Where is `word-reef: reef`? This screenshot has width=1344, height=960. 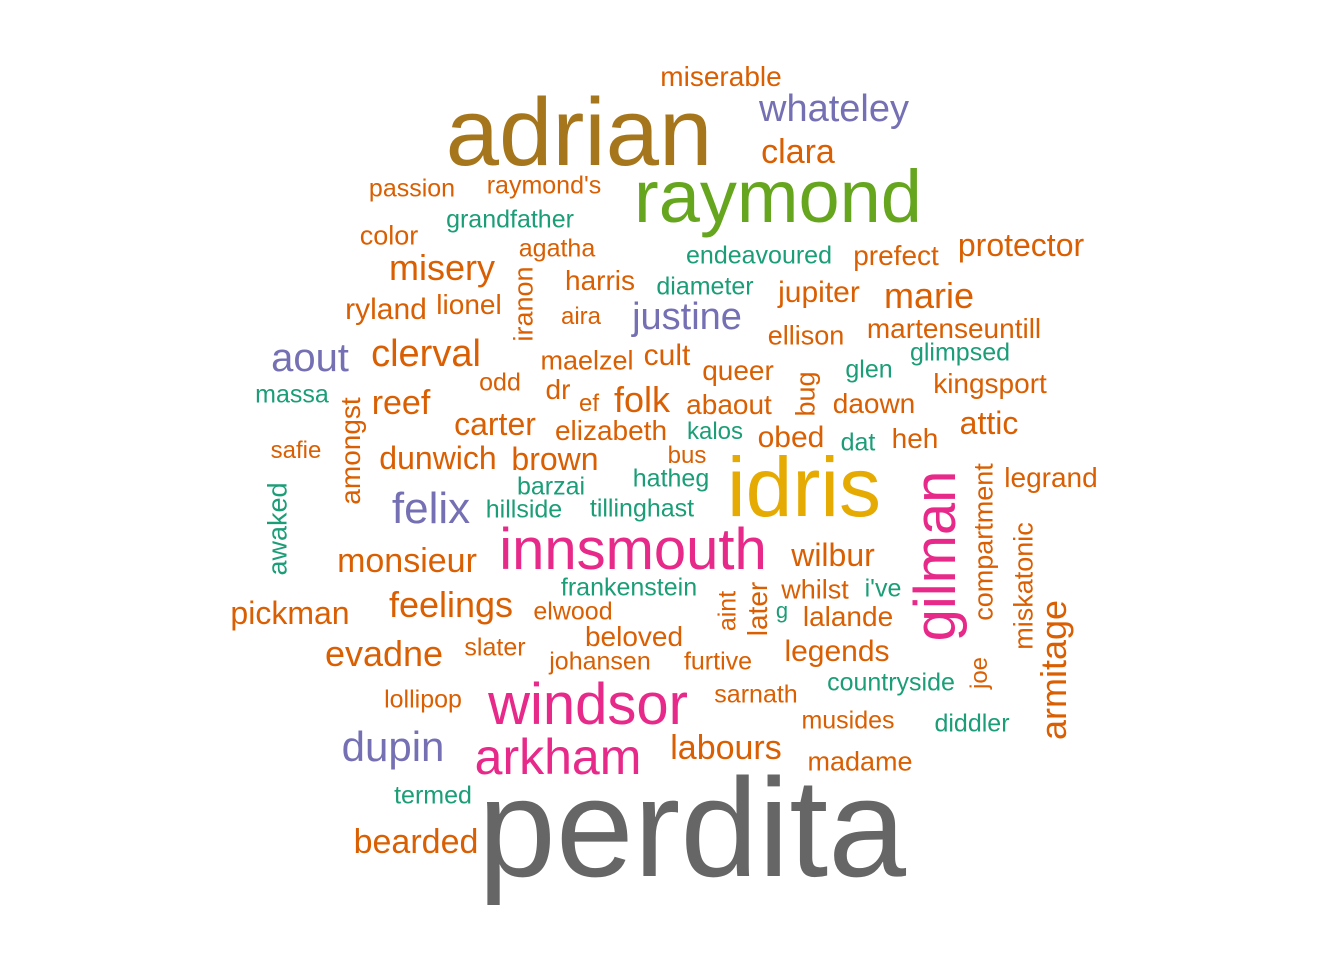
word-reef: reef is located at coordinates (401, 403).